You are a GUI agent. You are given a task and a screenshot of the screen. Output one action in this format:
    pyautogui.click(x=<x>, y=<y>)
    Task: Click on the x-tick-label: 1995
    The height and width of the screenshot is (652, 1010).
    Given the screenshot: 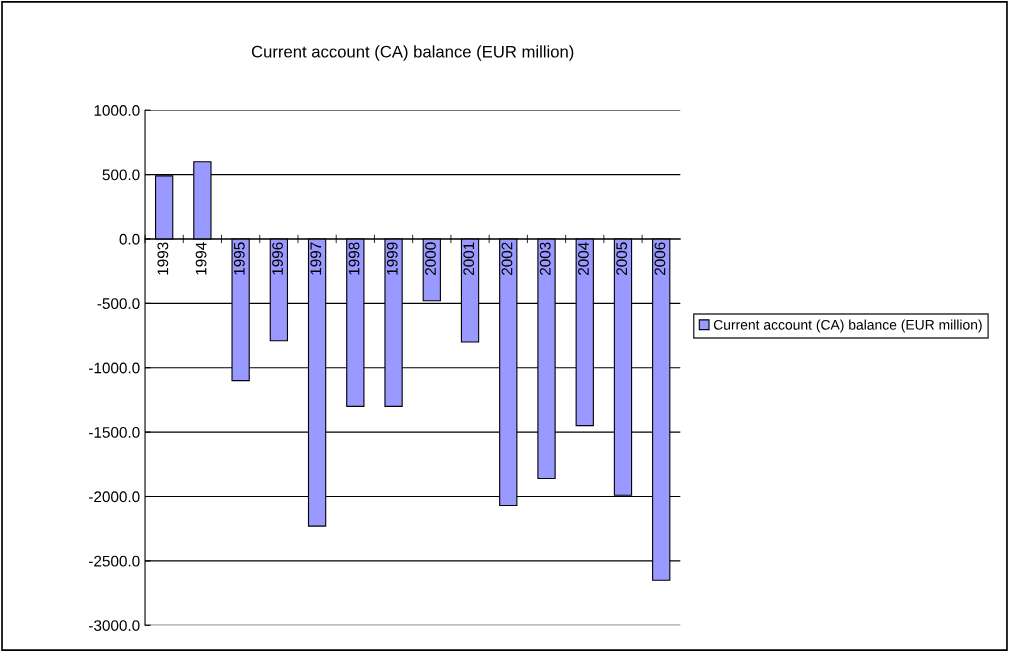 What is the action you would take?
    pyautogui.click(x=239, y=258)
    